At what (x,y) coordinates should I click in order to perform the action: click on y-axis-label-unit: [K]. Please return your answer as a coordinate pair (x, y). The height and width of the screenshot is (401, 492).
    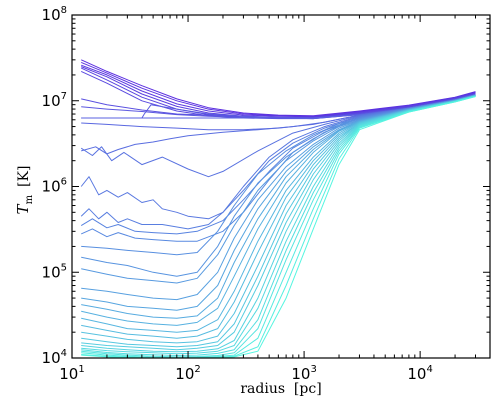
    Looking at the image, I should click on (24, 176).